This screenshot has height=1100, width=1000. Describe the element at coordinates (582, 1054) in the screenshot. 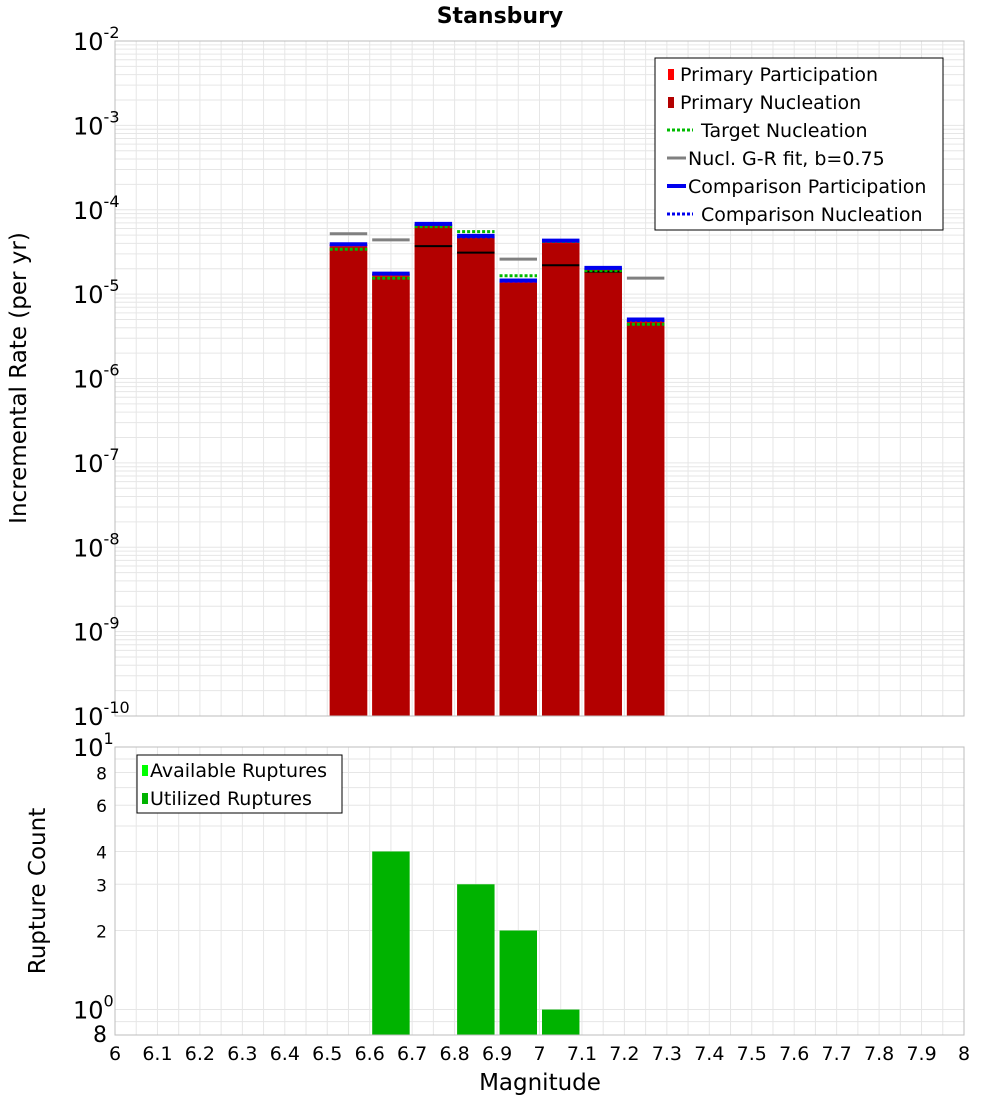

I see `x-tick-label: 7.1` at that location.